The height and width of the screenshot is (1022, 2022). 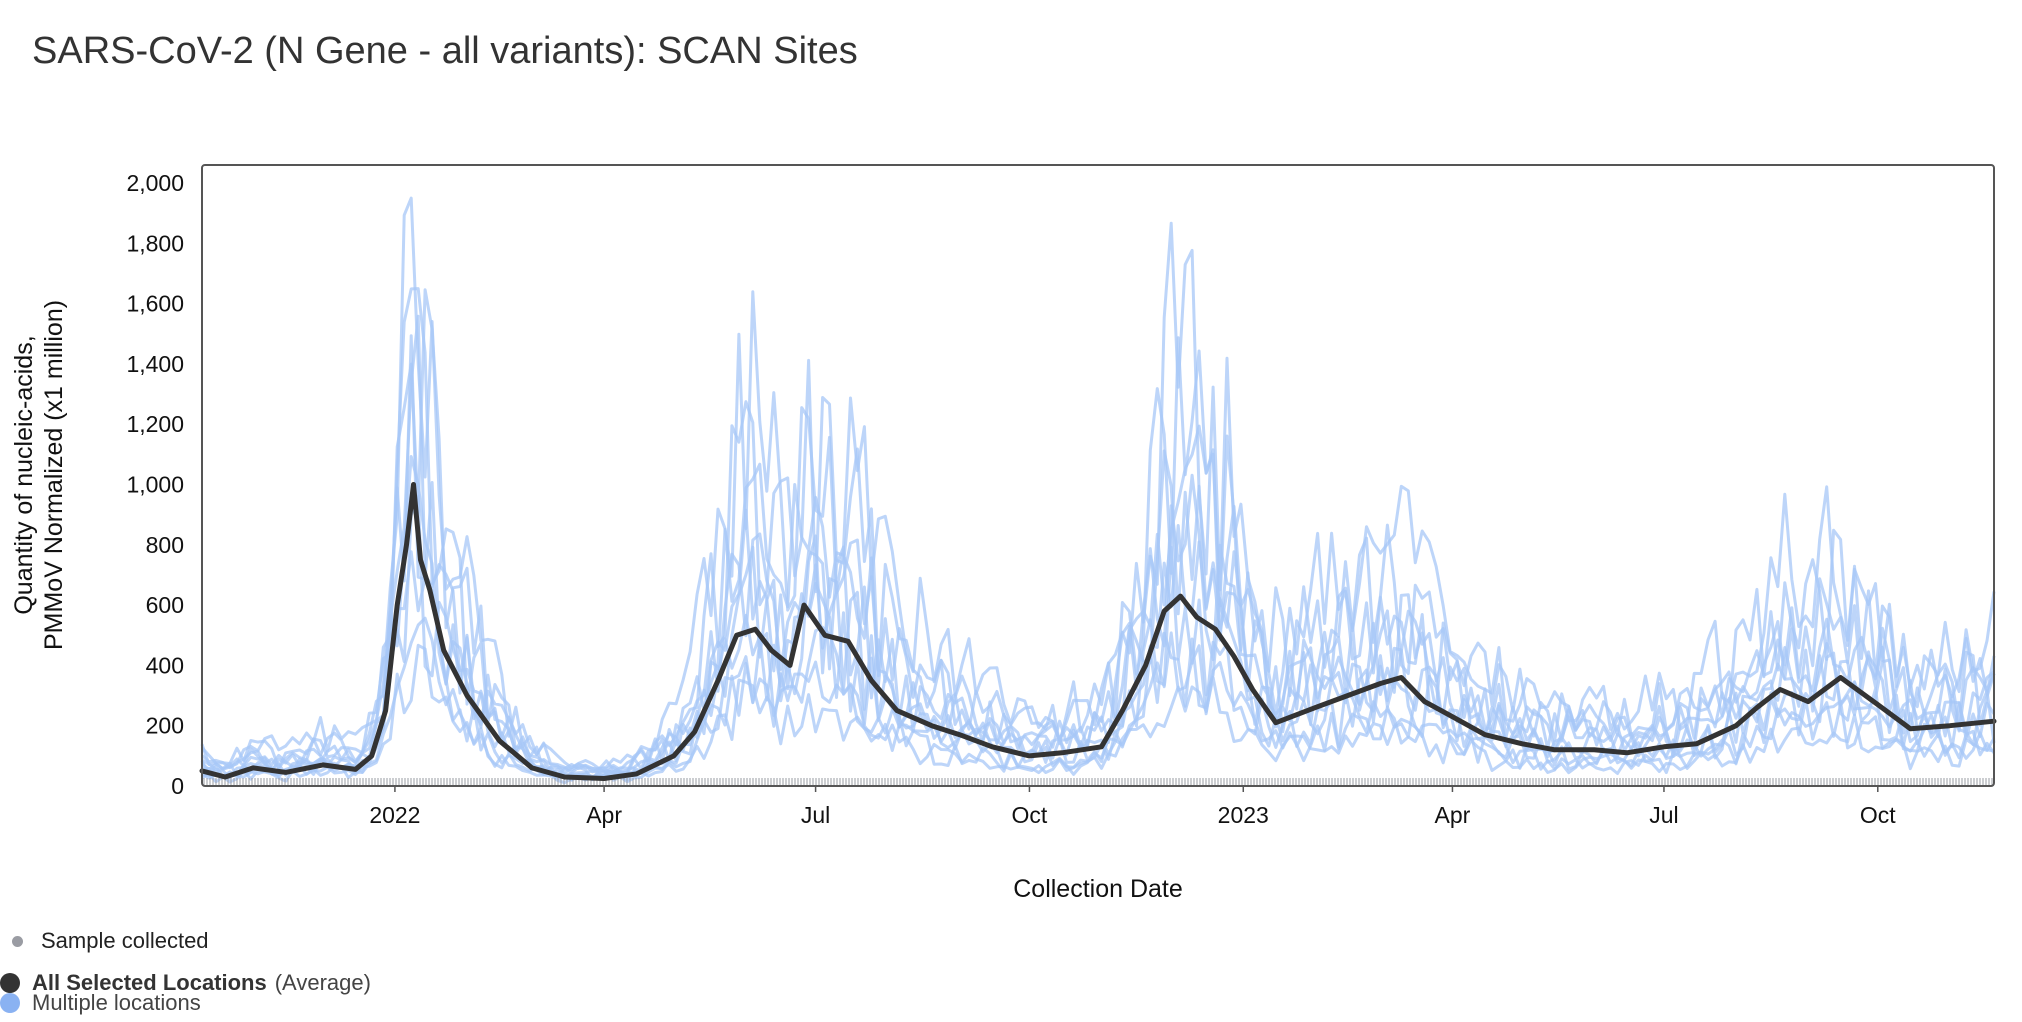 I want to click on x-tick-label: 2022, so click(x=394, y=815).